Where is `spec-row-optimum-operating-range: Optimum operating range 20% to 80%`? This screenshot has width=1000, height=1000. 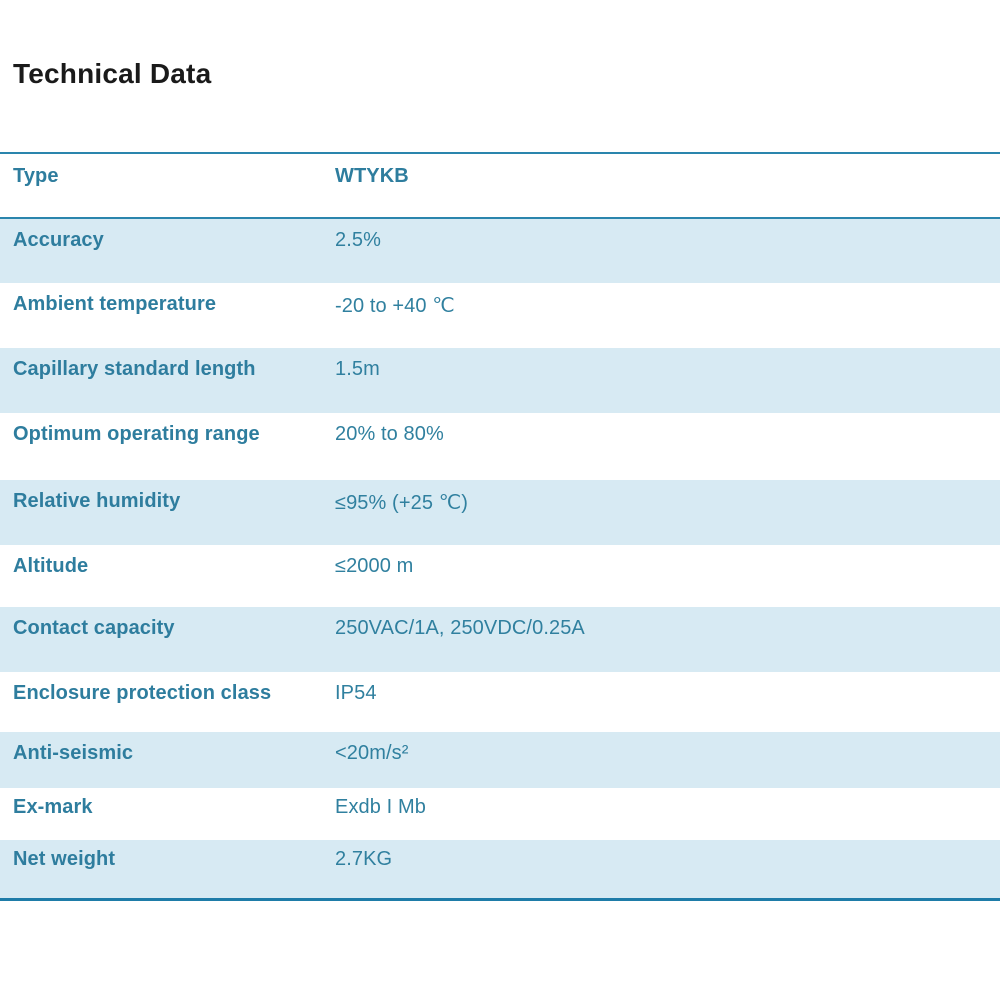 spec-row-optimum-operating-range: Optimum operating range 20% to 80% is located at coordinates (500, 446).